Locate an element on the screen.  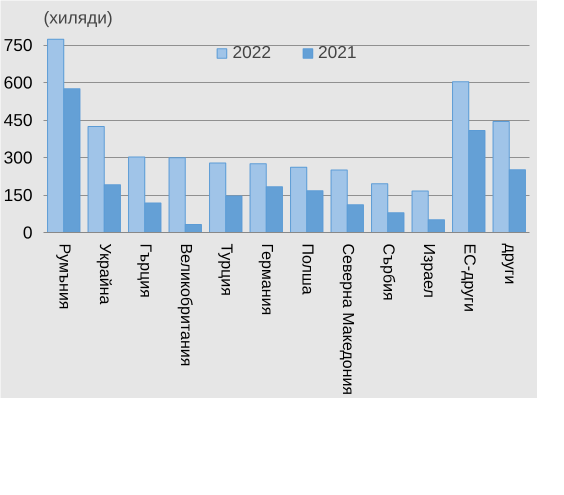
x-tick-label: Румъния is located at coordinates (63, 277).